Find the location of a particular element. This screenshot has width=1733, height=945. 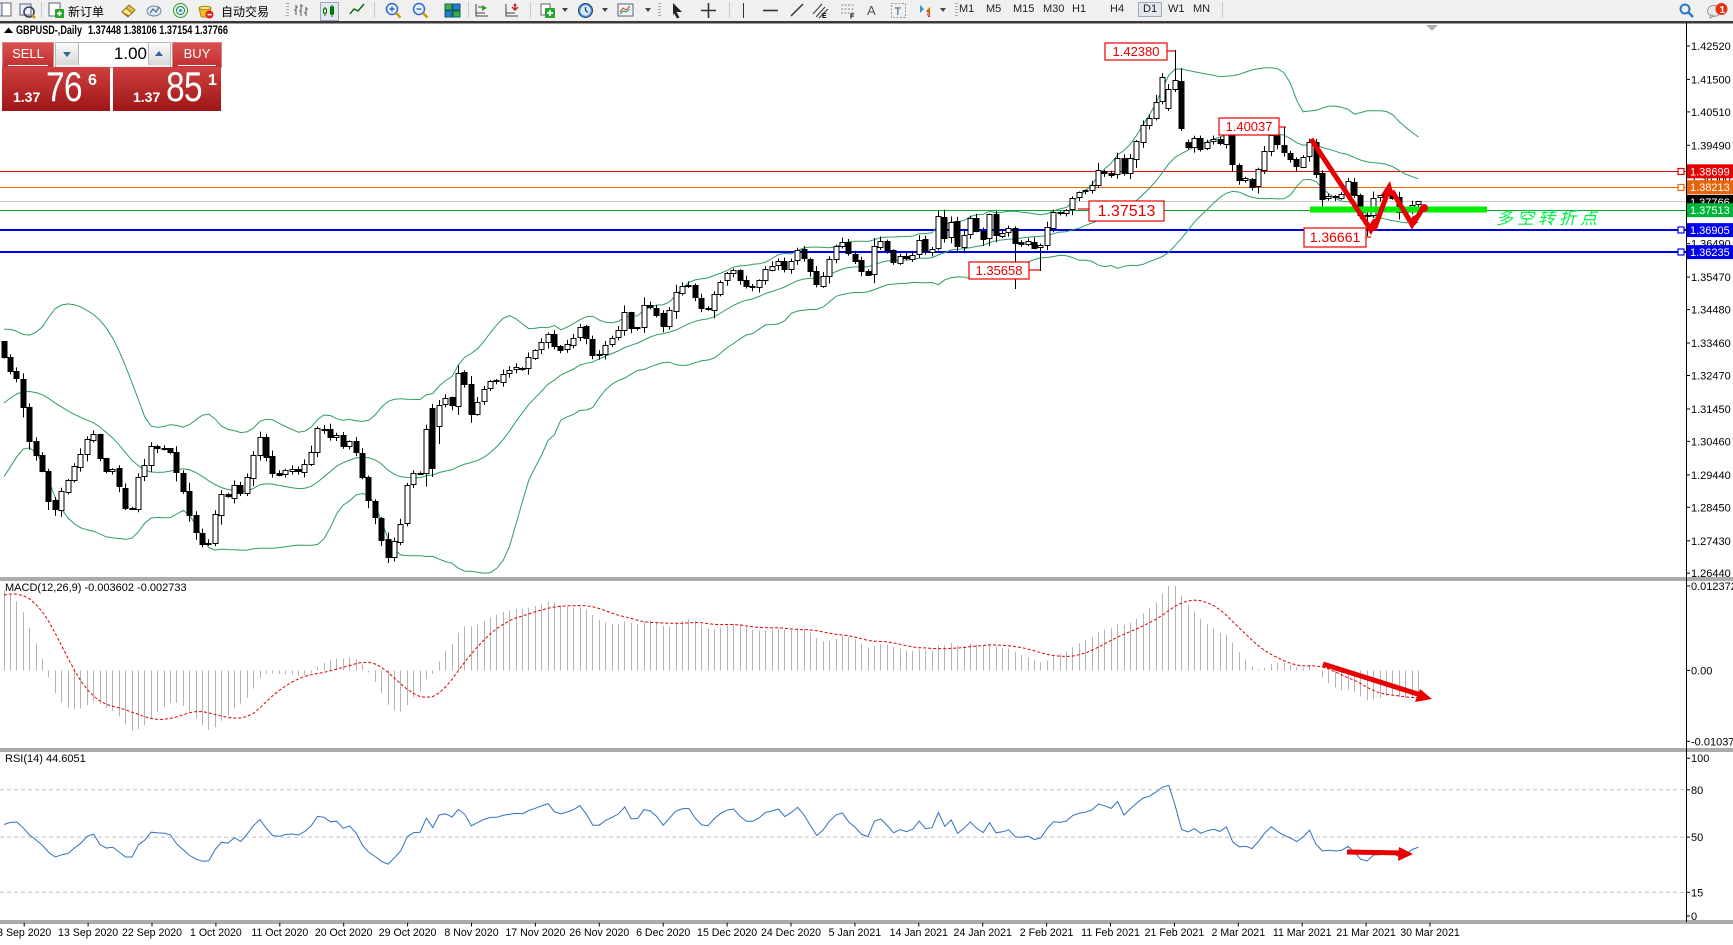

svg-text: F is located at coordinates (852, 17).